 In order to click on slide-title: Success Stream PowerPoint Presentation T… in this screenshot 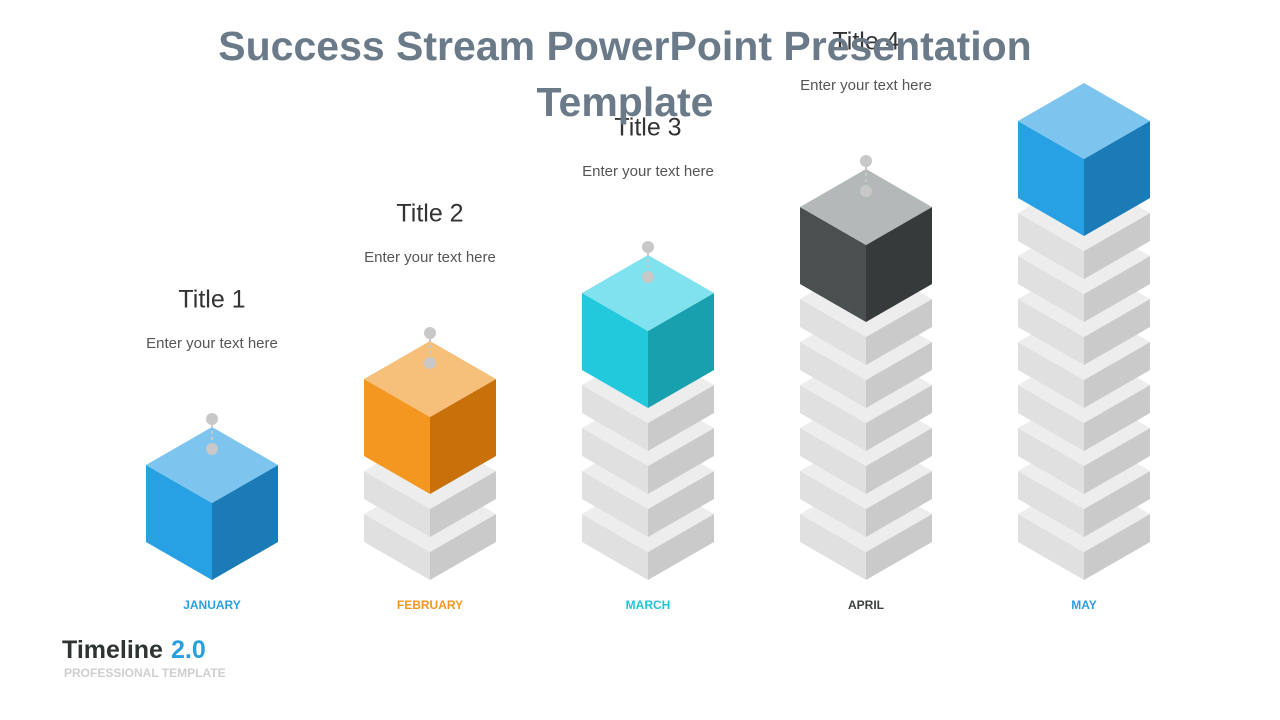, I will do `click(625, 74)`.